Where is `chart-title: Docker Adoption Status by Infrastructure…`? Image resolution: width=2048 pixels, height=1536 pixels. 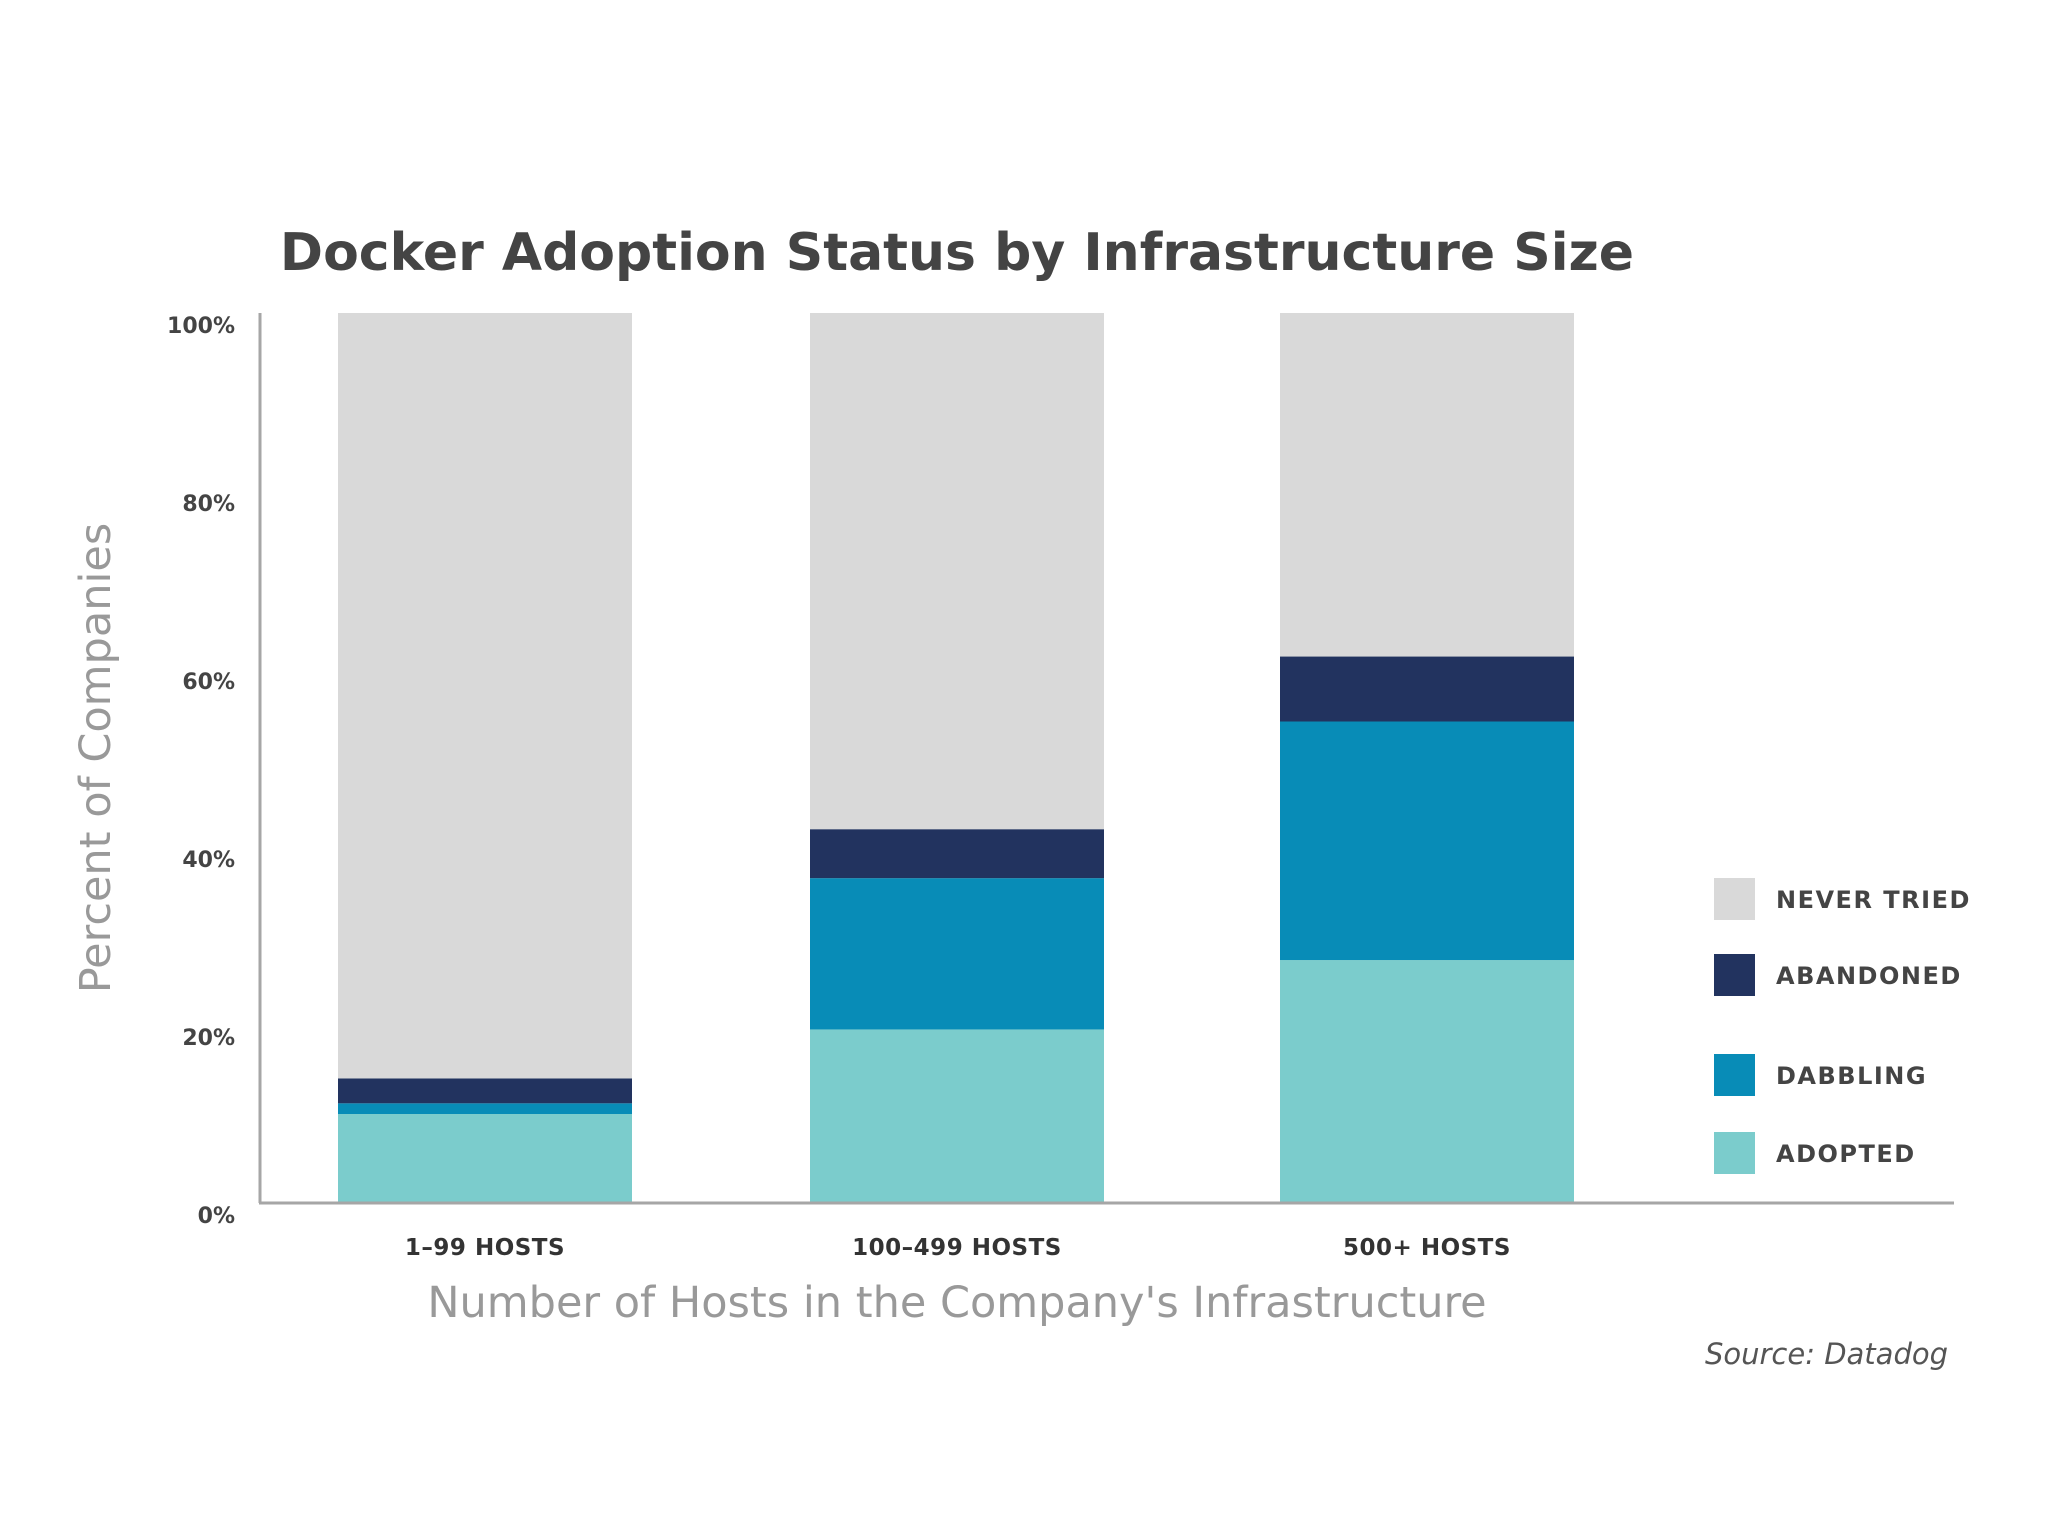
chart-title: Docker Adoption Status by Infrastructure… is located at coordinates (957, 253).